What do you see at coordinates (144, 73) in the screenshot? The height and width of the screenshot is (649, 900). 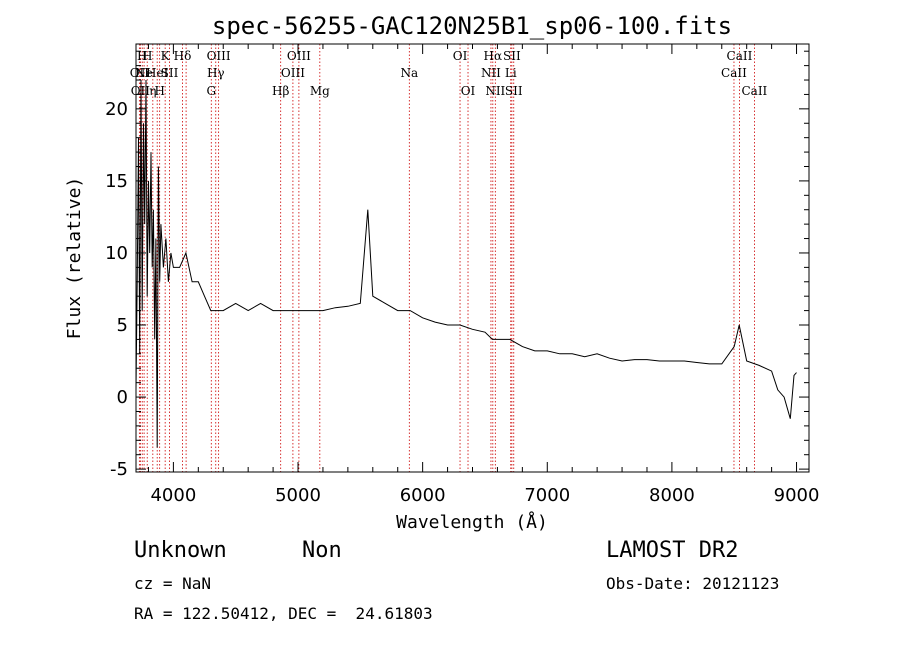 I see `line-label: Ne` at bounding box center [144, 73].